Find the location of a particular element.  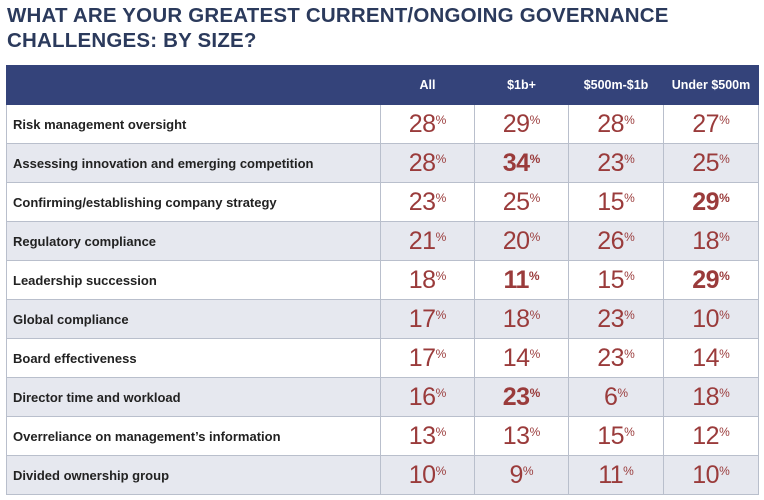

value-number: 34 is located at coordinates (516, 163).